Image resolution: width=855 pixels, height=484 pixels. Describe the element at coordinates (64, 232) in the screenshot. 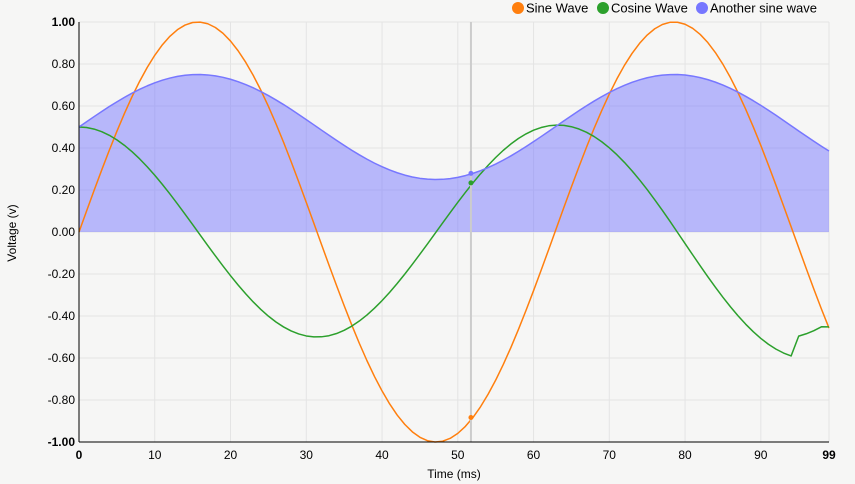

I see `y-tick-label: 0.00` at that location.